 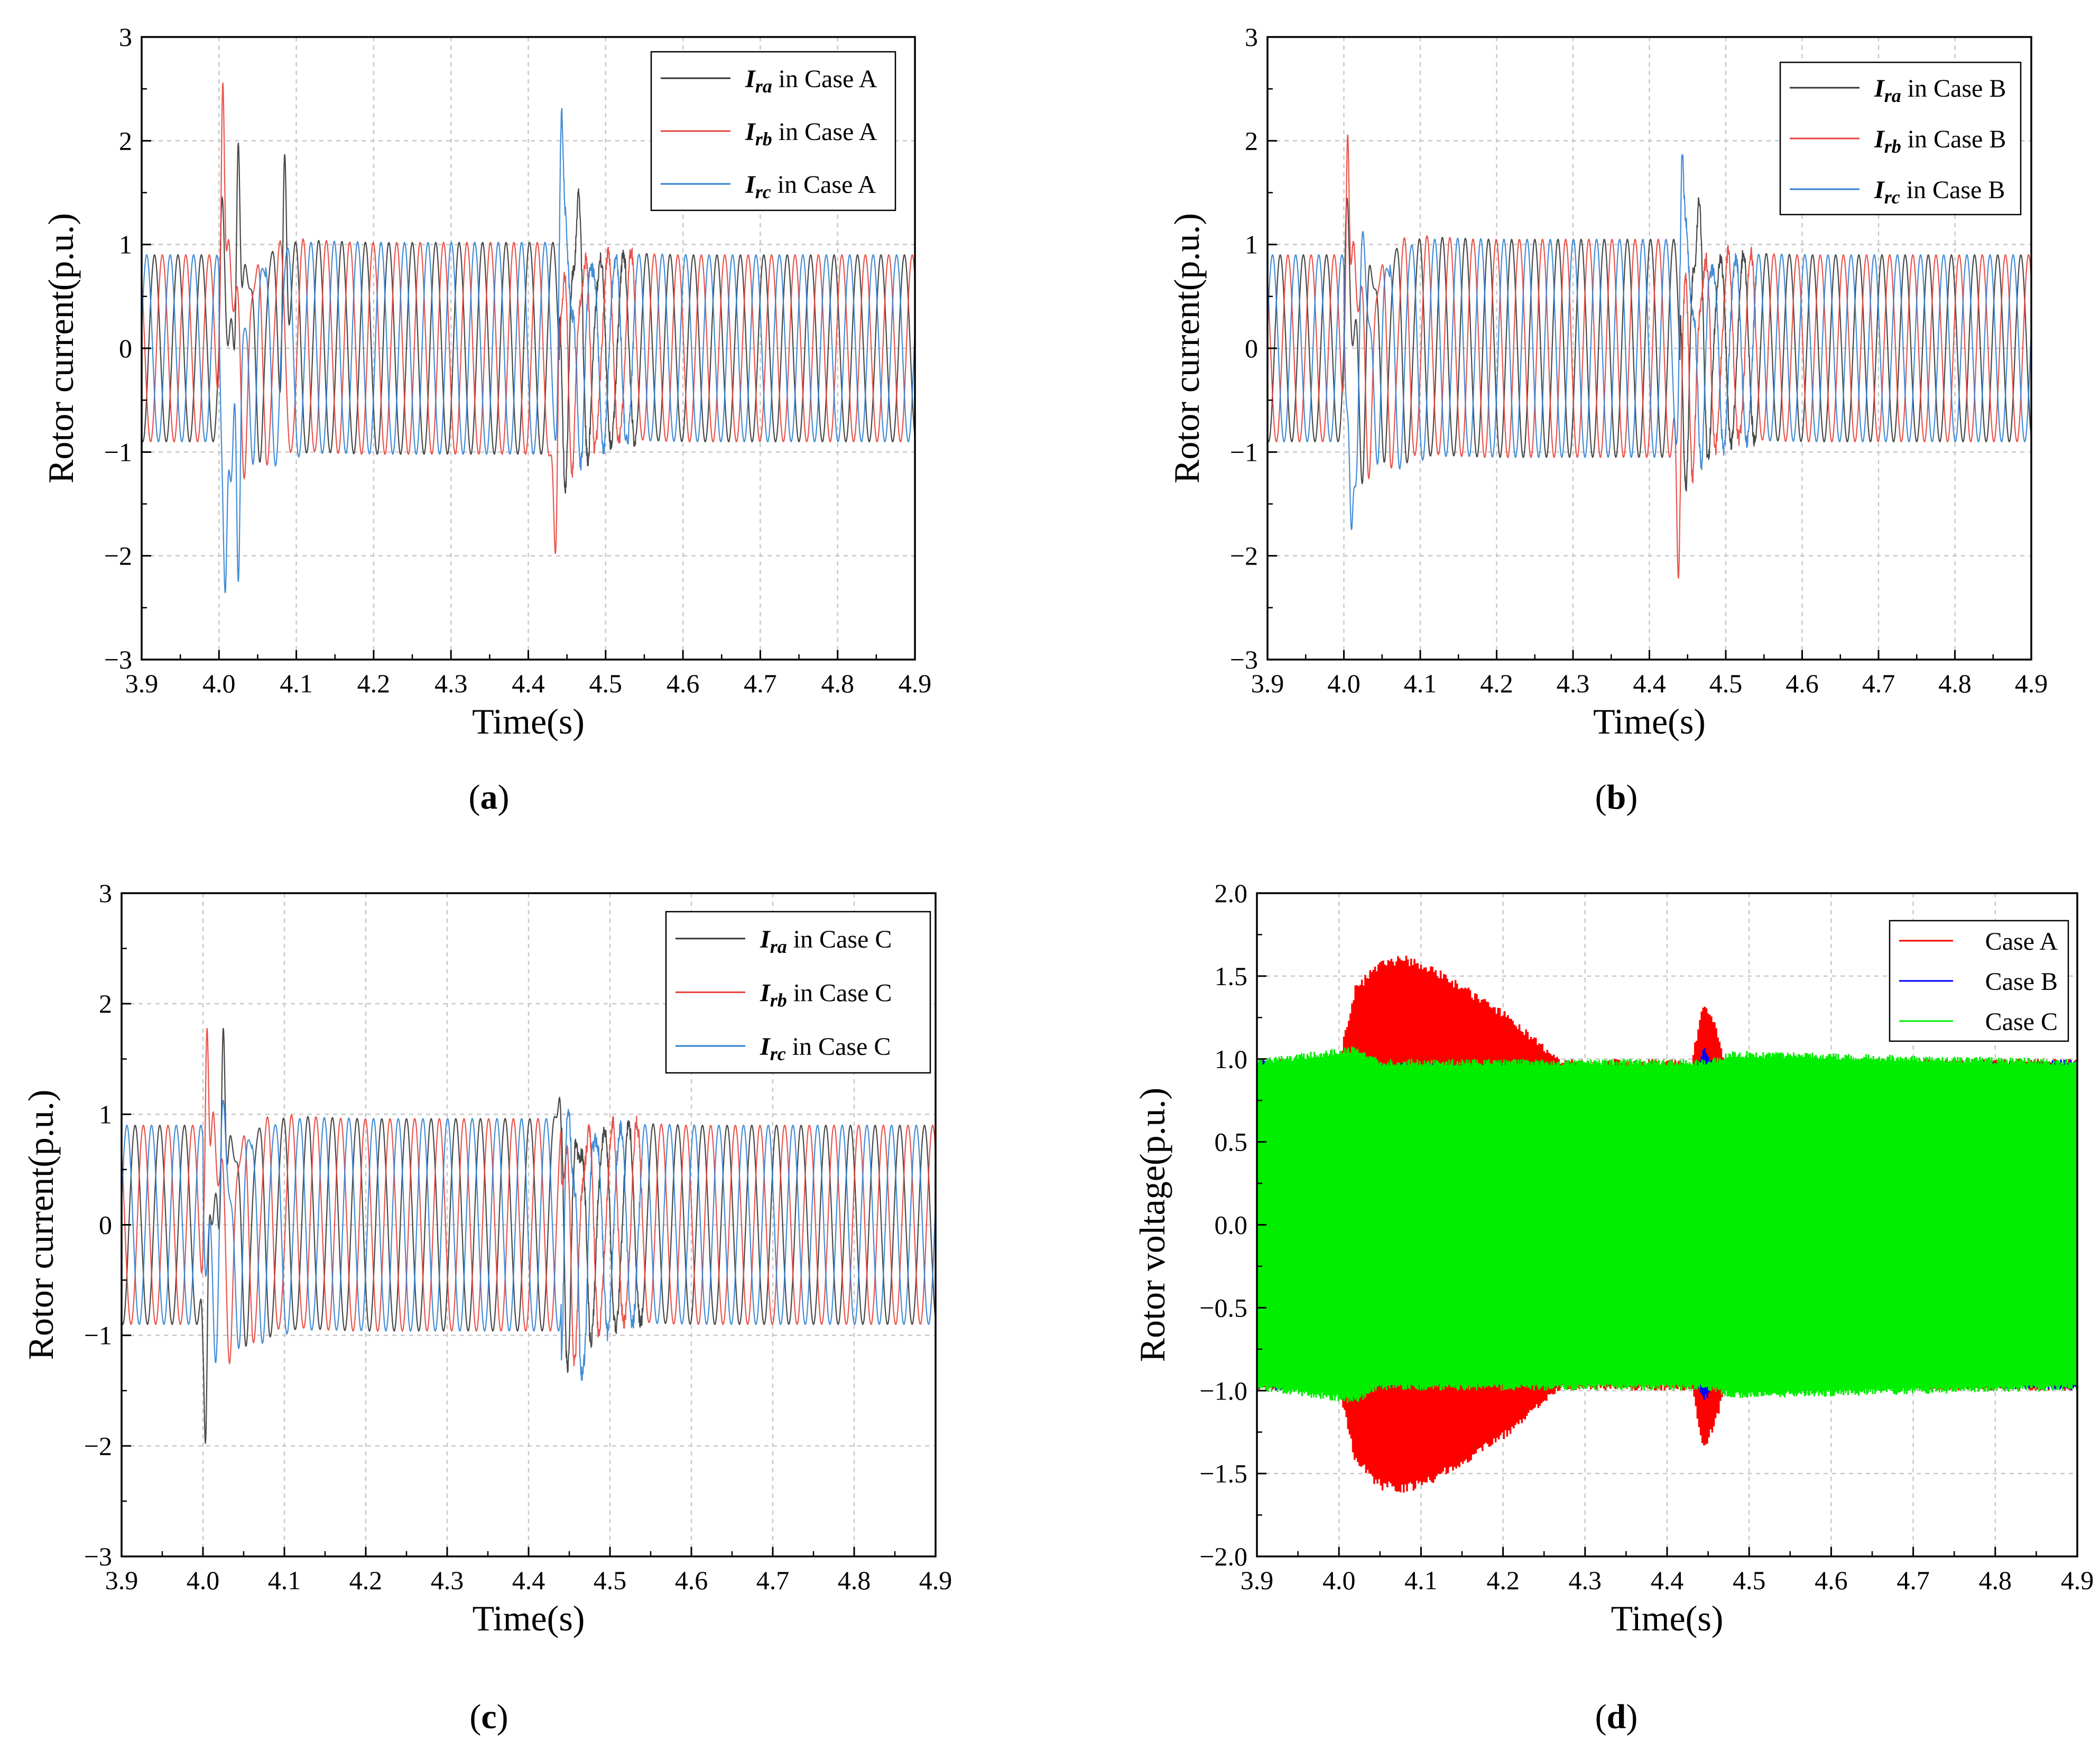 What do you see at coordinates (839, 1047) in the screenshot?
I see `legend-suffix: in Case C` at bounding box center [839, 1047].